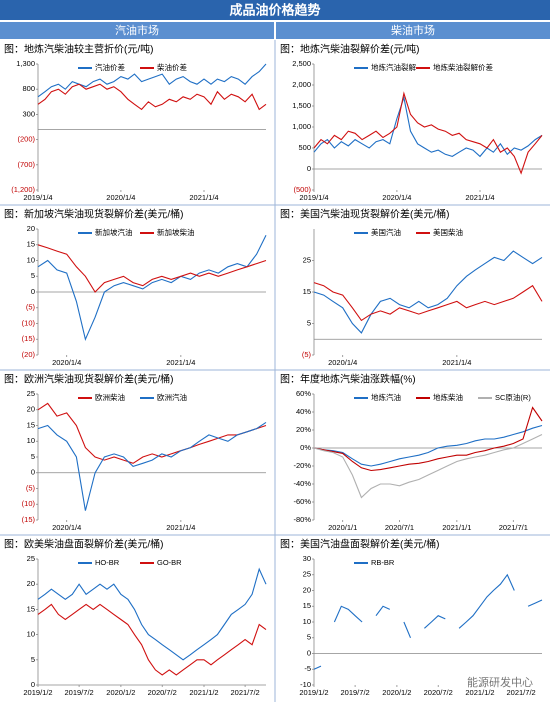 The width and height of the screenshot is (550, 702). I want to click on legend-label: 汽油价差, so click(110, 67).